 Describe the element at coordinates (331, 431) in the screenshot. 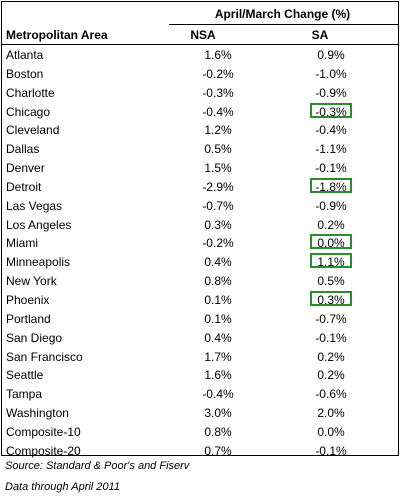

I see `row-sa-cell: 0.0%` at that location.